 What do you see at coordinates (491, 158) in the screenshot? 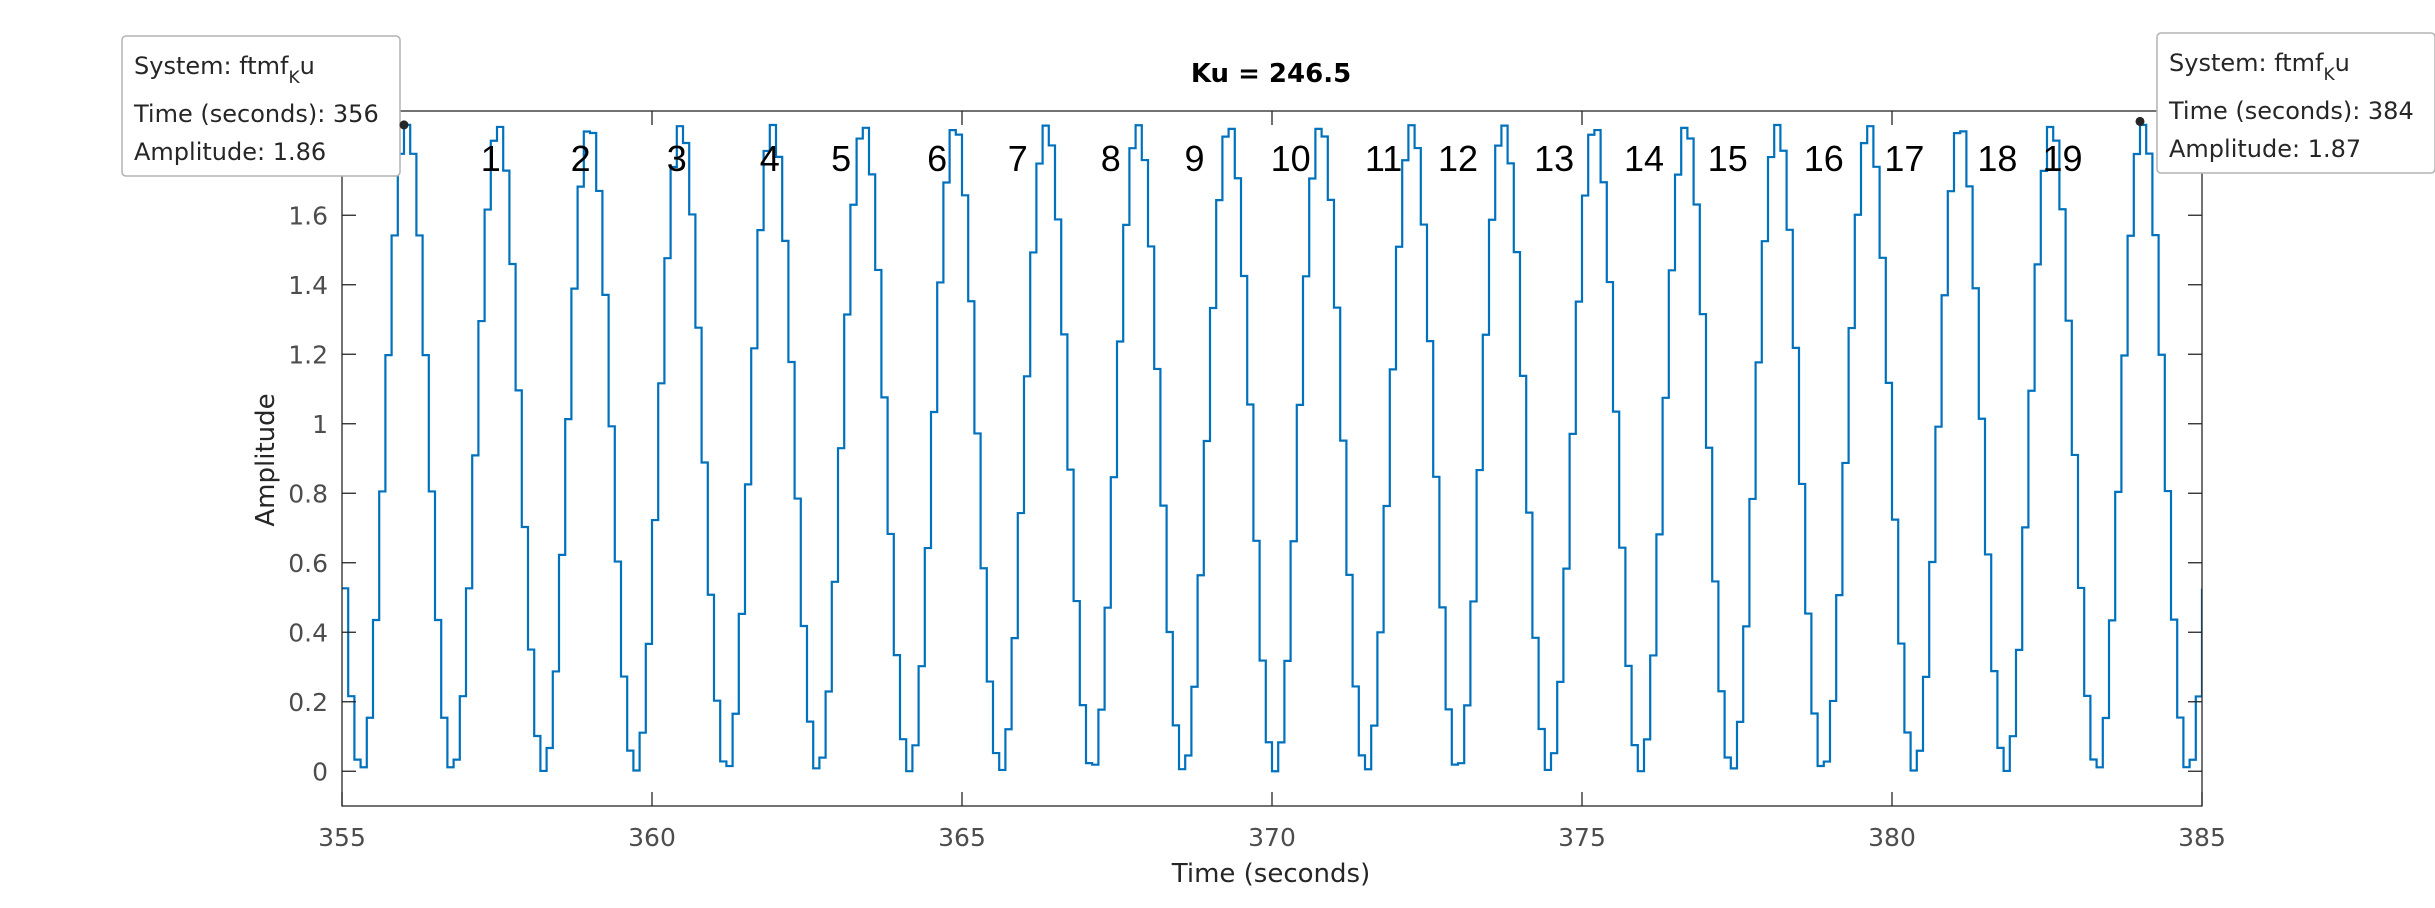
I see `cycle-number-label: 1` at bounding box center [491, 158].